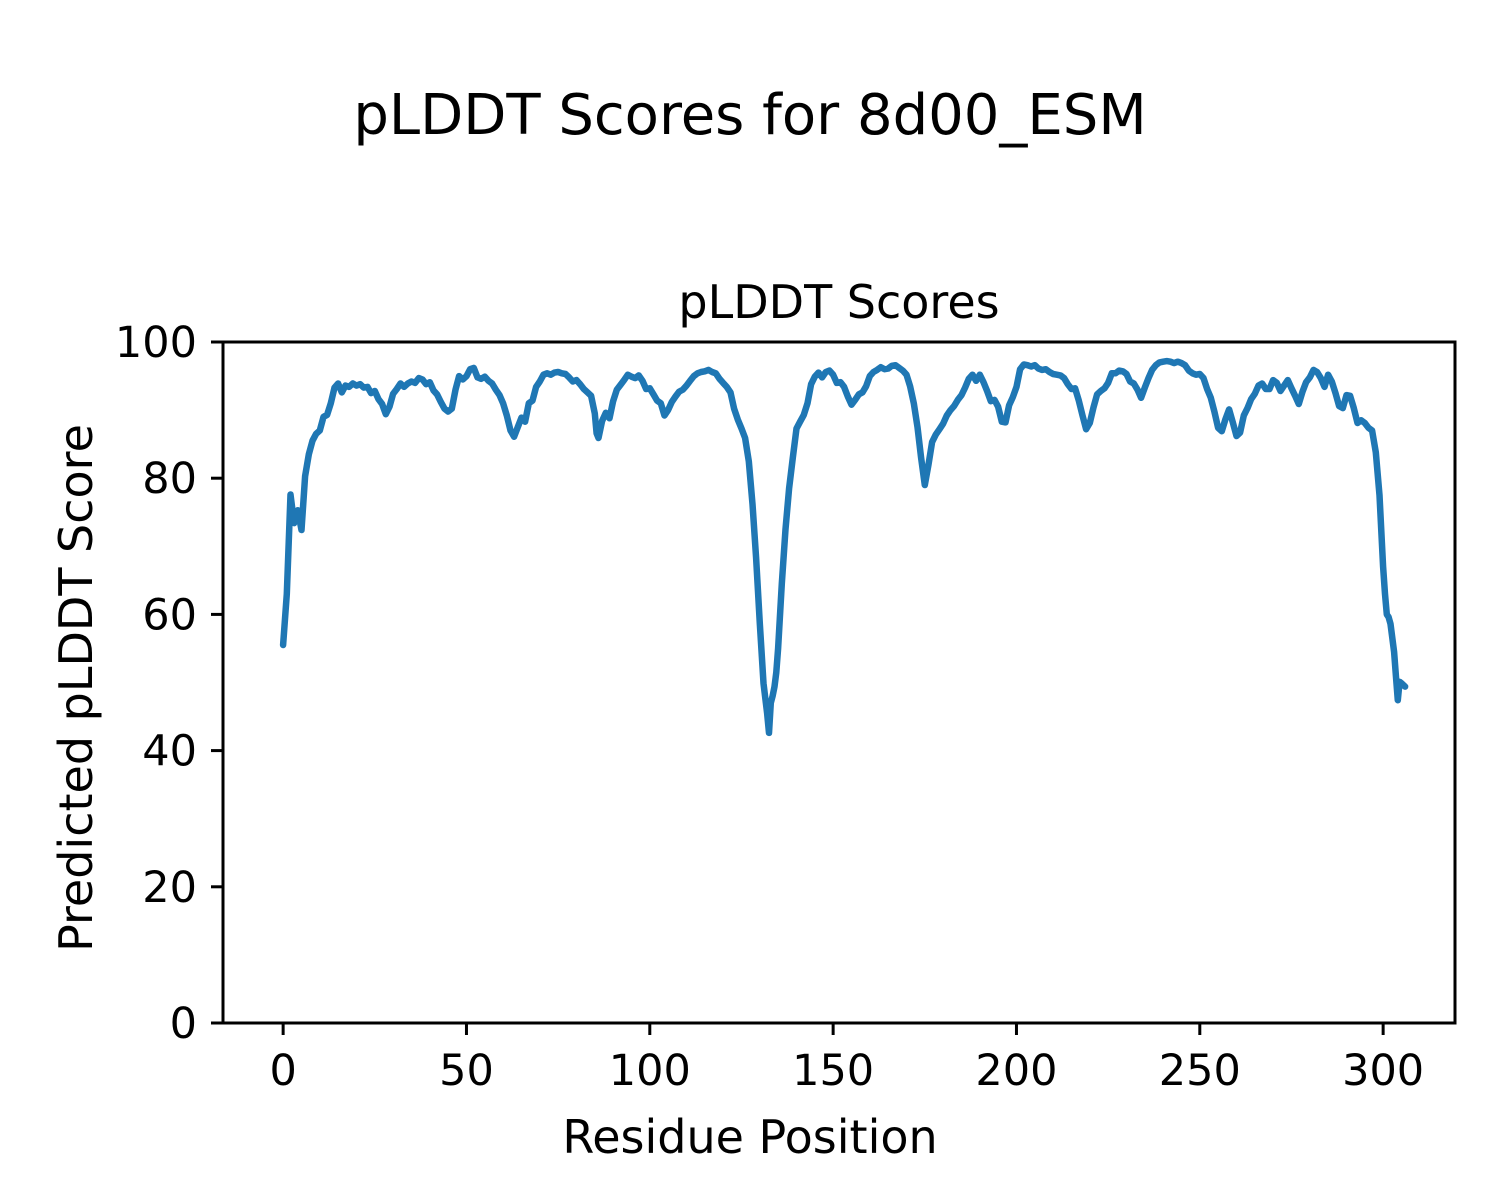 The width and height of the screenshot is (1500, 1200). What do you see at coordinates (466, 1071) in the screenshot?
I see `x-tick-label: 50` at bounding box center [466, 1071].